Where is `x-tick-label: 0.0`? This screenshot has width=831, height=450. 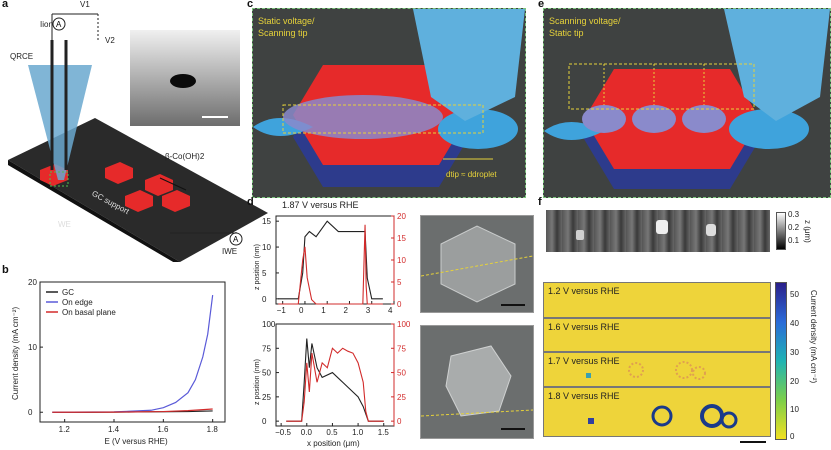
x-tick-label: 0.0 is located at coordinates (307, 432).